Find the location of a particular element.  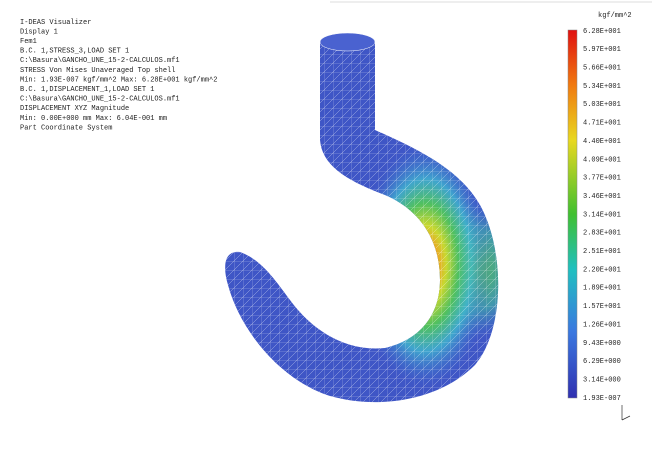

info-line: Fem1 is located at coordinates (28, 42).